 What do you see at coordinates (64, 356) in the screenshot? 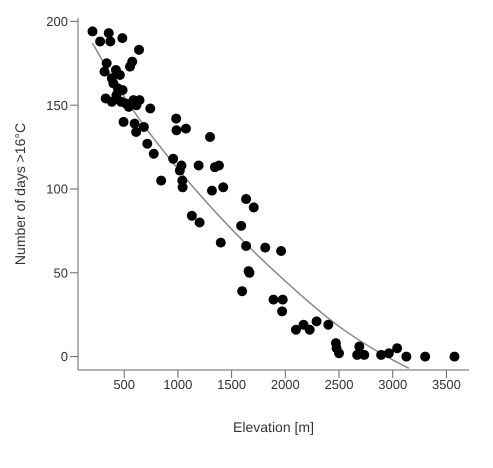
I see `y-tick-label: 0` at bounding box center [64, 356].